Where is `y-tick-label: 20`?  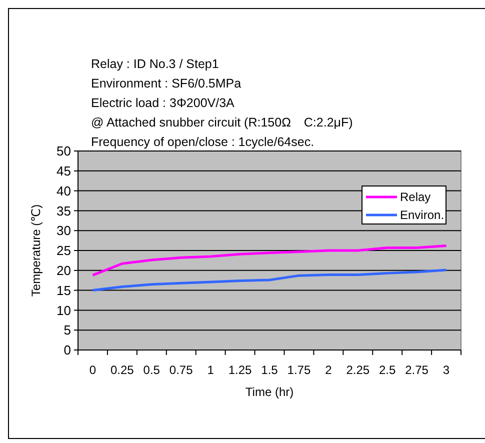 y-tick-label: 20 is located at coordinates (63, 270).